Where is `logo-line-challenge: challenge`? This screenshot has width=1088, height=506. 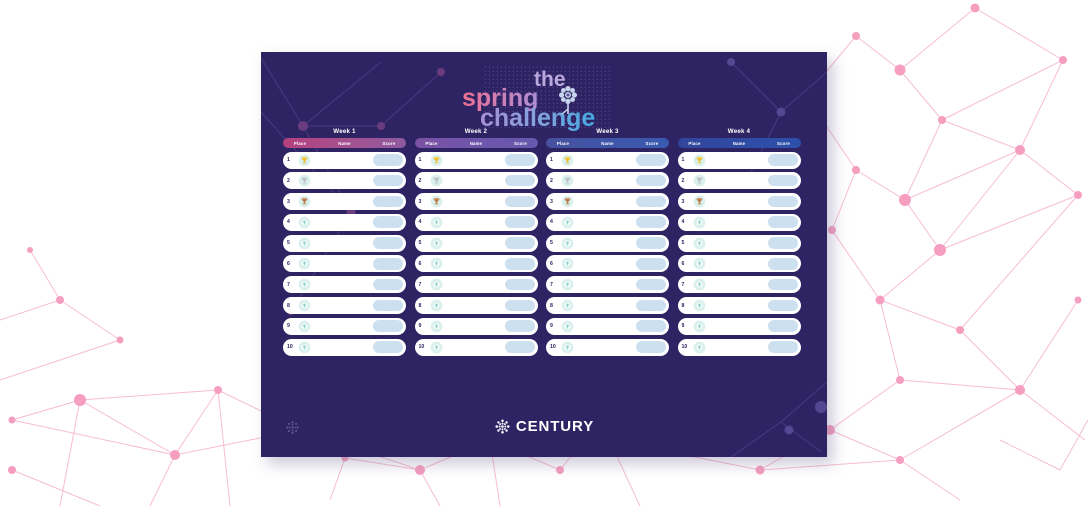 logo-line-challenge: challenge is located at coordinates (537, 118).